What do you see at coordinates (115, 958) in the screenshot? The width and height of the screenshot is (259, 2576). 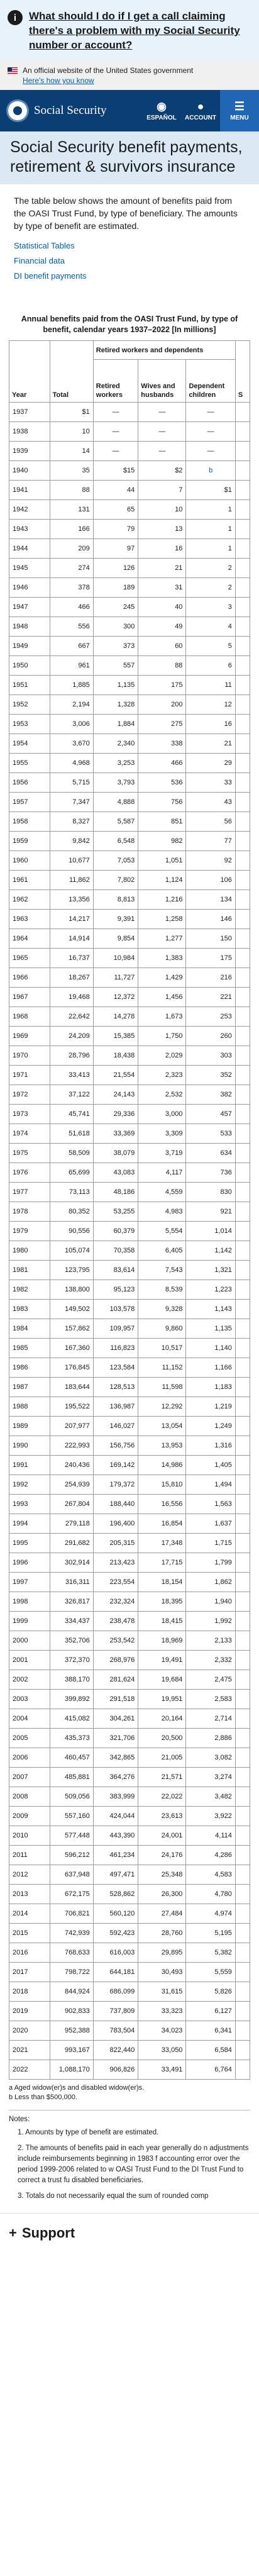 I see `cell-retired-workers: 10,984` at bounding box center [115, 958].